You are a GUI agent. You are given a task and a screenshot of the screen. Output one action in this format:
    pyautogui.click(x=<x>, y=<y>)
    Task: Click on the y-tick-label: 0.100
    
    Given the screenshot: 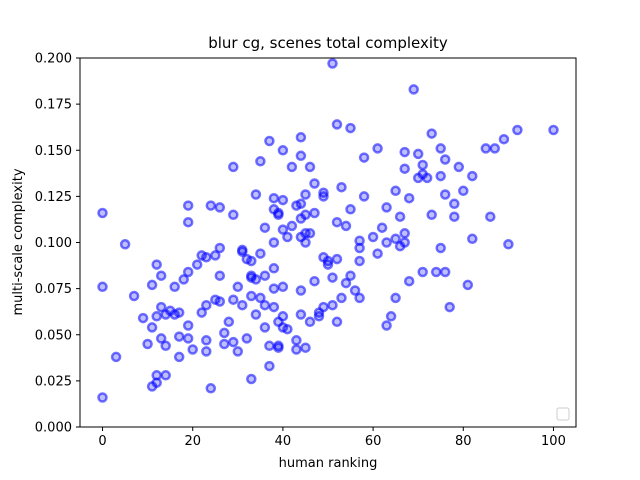 What is the action you would take?
    pyautogui.click(x=53, y=243)
    